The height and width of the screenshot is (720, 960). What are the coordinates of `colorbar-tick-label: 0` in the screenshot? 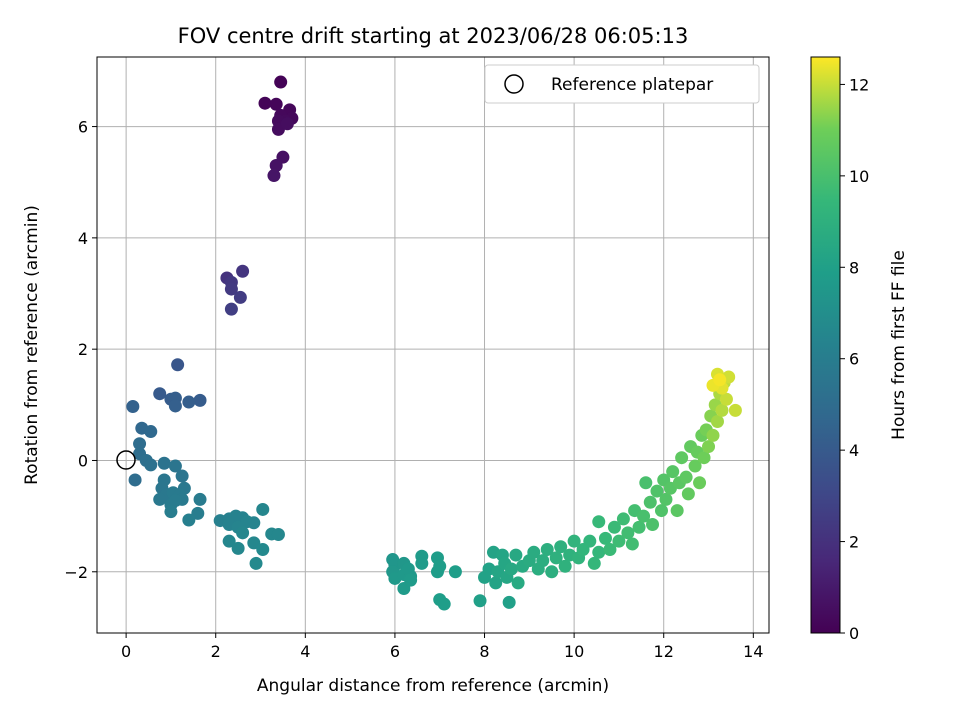 It's located at (854, 633).